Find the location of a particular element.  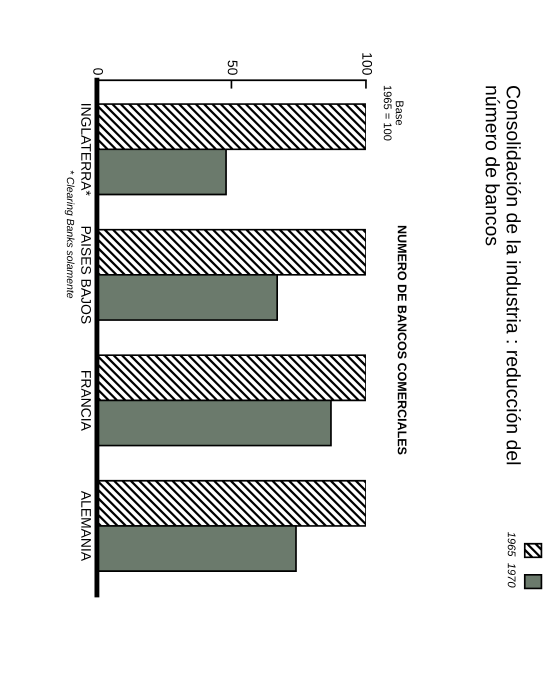

text: Consolidación de la industria : reducción del número de bancos is located at coordinates (504, 275).